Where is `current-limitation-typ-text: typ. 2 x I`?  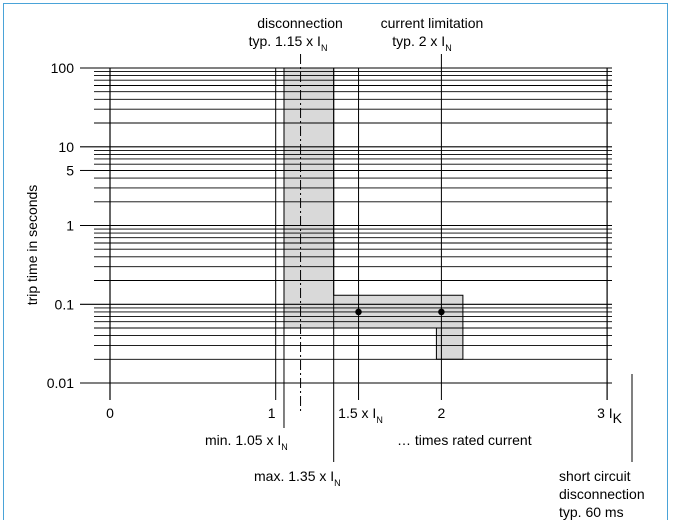 current-limitation-typ-text: typ. 2 x I is located at coordinates (418, 41).